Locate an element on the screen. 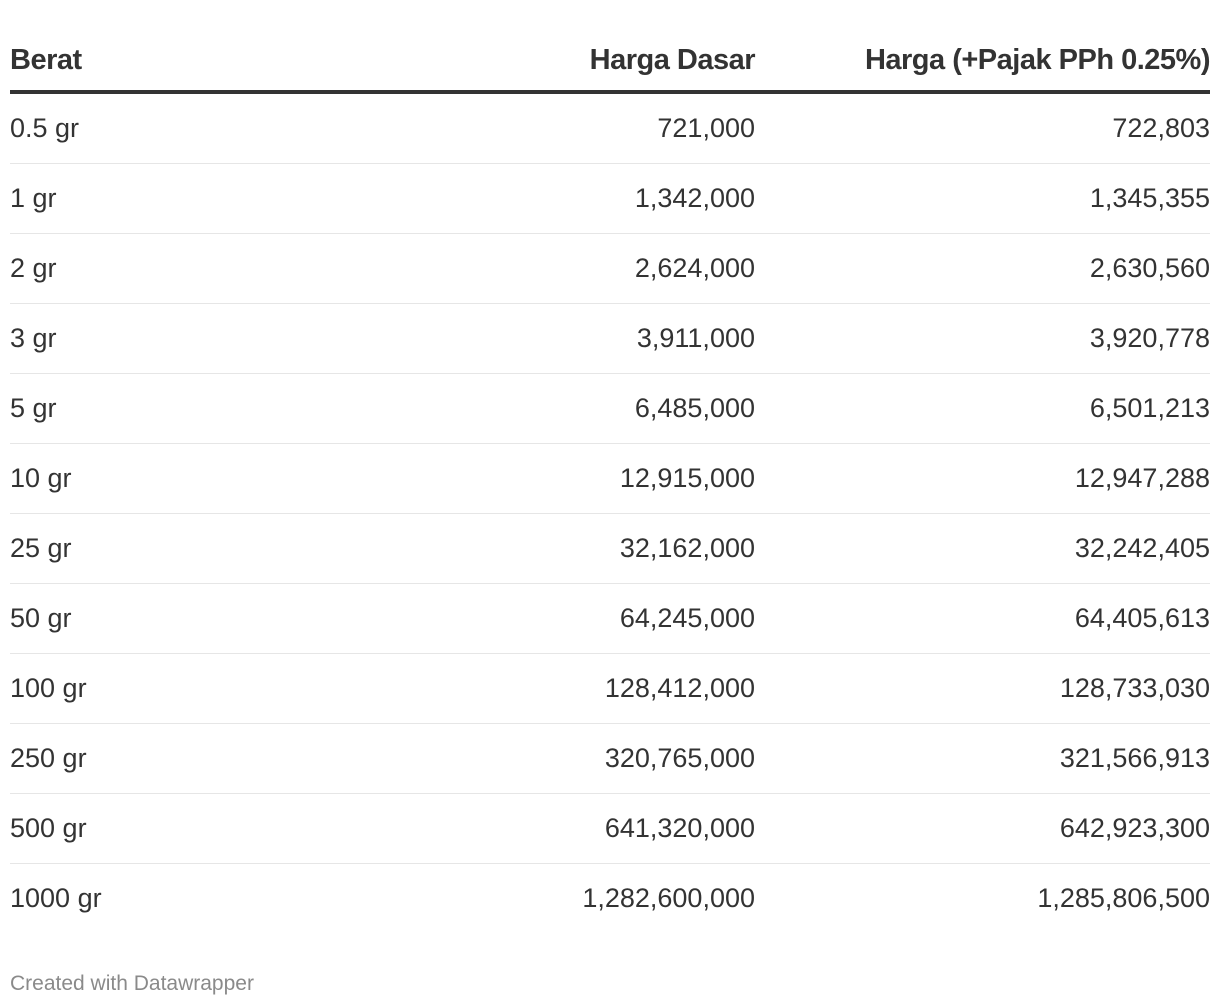 This screenshot has width=1220, height=1008. weight-cell: 500 gr is located at coordinates (160, 828).